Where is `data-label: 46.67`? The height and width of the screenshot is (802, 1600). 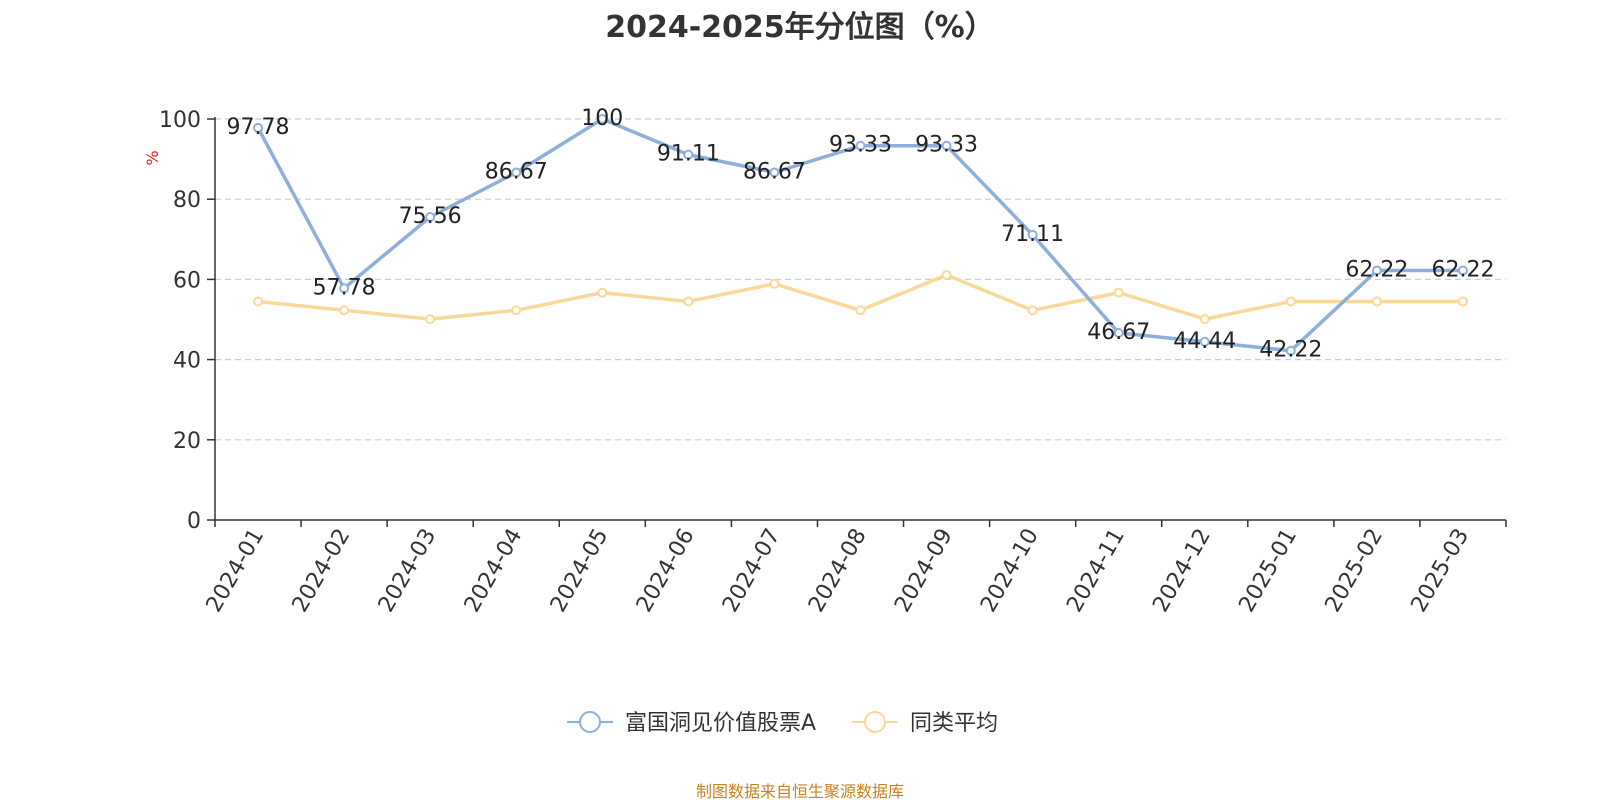
data-label: 46.67 is located at coordinates (1118, 332).